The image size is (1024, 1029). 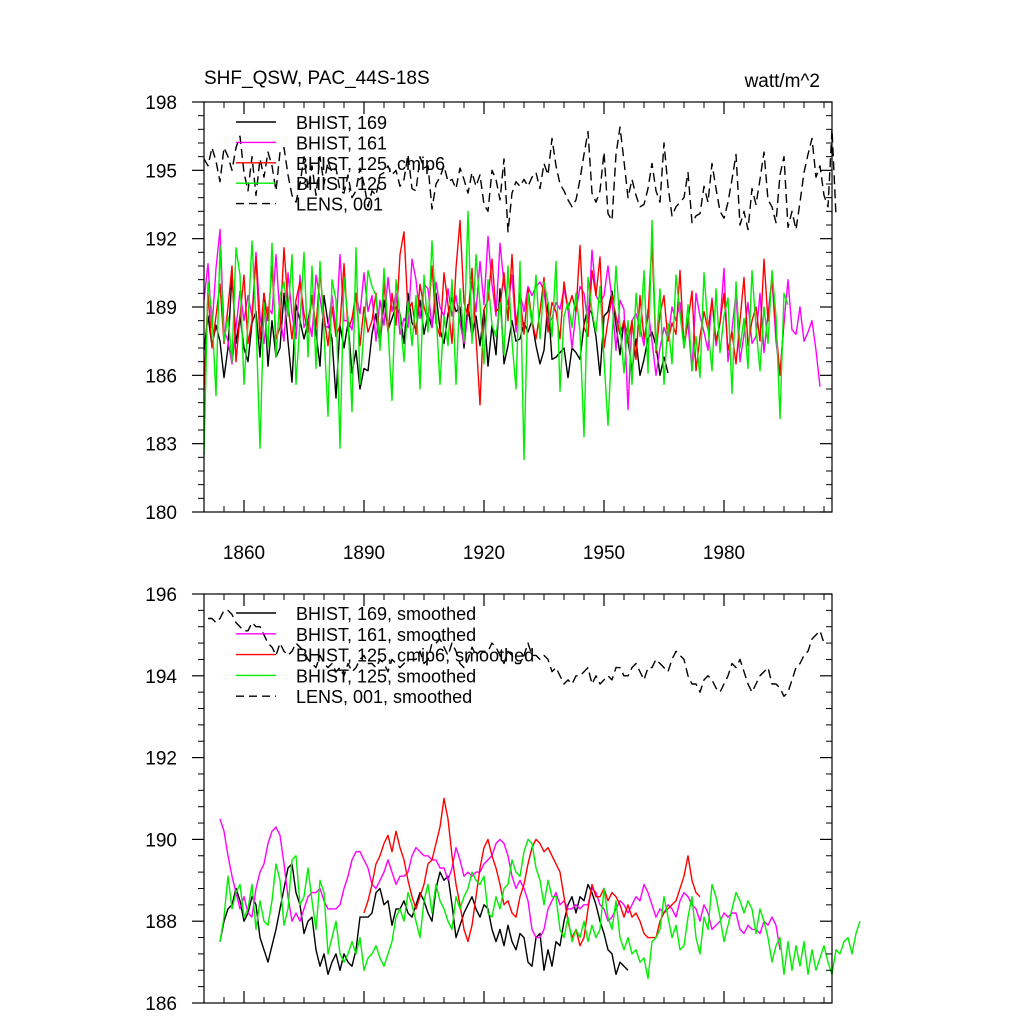 I want to click on series-line-bhist-125-cmip6, so click(x=494, y=312).